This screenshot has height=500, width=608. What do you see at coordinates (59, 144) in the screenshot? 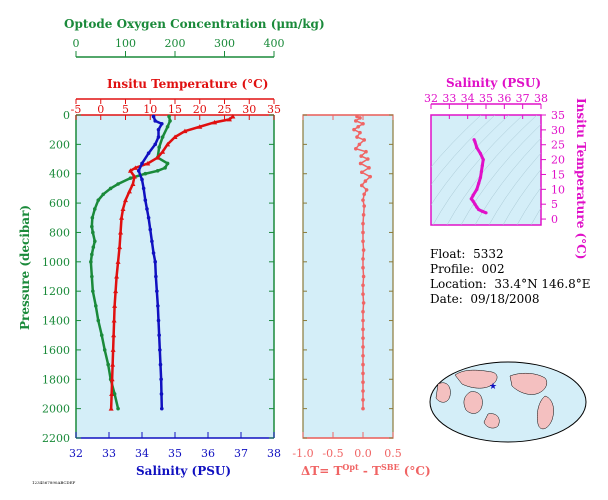
I see `pressure-tick-label: 200` at bounding box center [59, 144].